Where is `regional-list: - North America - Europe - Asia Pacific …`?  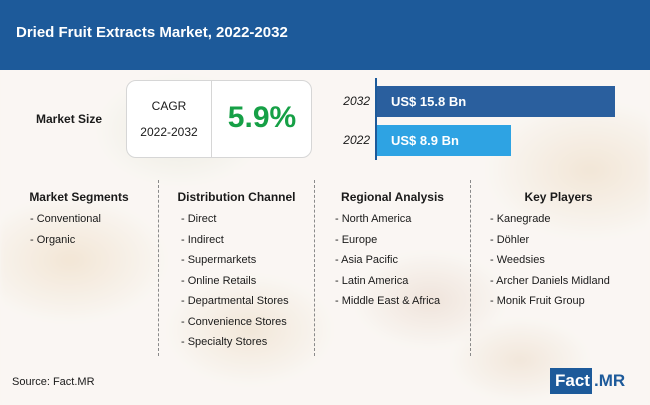
regional-list: - North America - Europe - Asia Pacific … is located at coordinates (392, 260).